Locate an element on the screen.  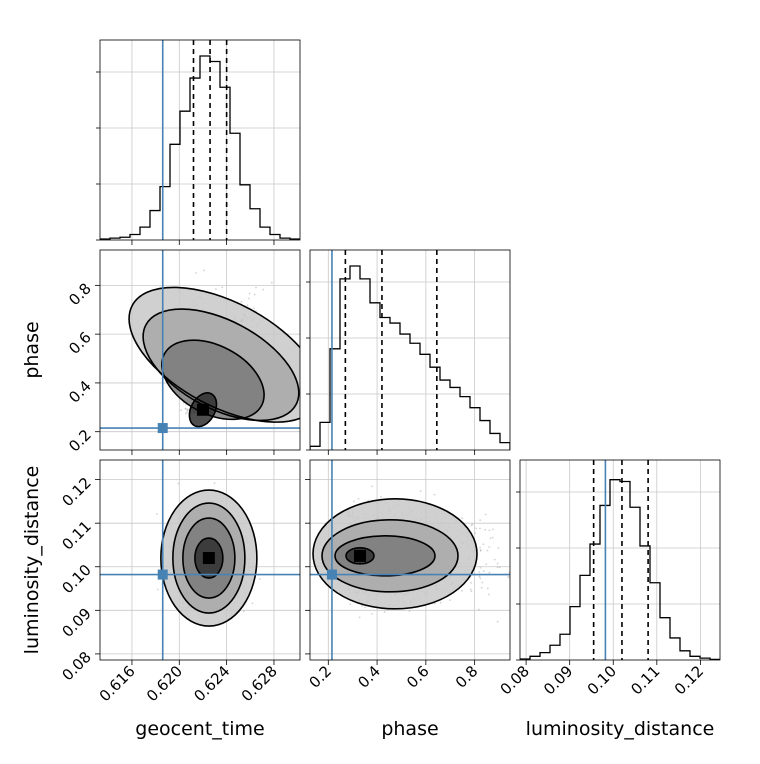
x-tick-label-geocent_time: 0.628 is located at coordinates (259, 683).